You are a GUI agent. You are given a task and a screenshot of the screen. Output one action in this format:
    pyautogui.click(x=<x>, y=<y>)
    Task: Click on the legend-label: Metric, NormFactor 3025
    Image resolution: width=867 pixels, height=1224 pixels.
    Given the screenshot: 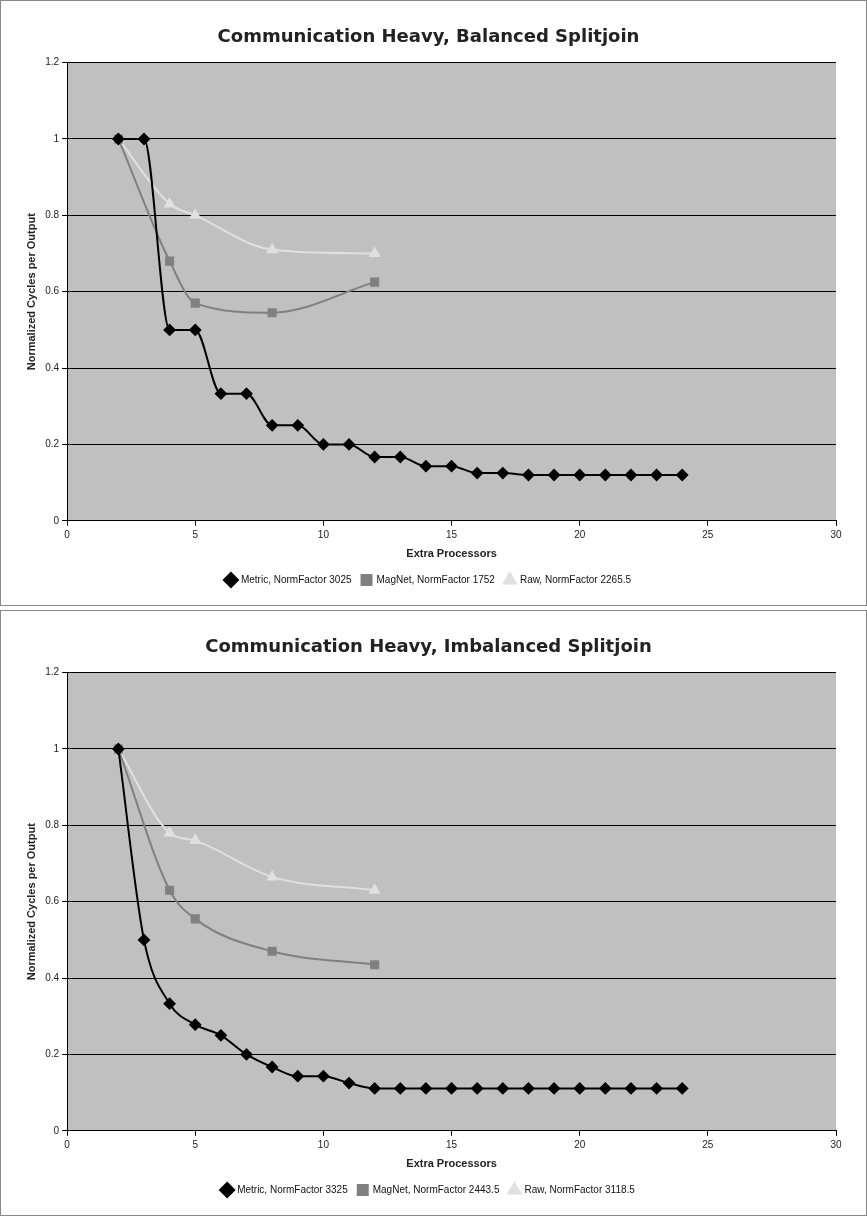 What is the action you would take?
    pyautogui.click(x=296, y=579)
    